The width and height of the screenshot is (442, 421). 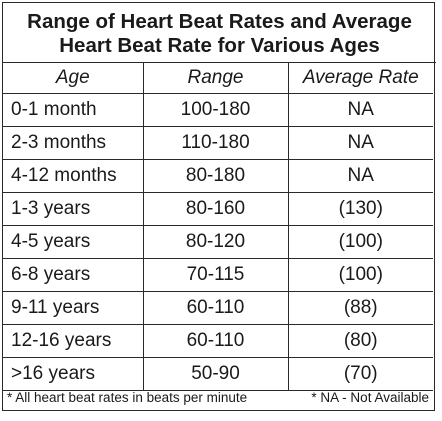 I want to click on age-cell: 12-16 years, so click(x=73, y=340).